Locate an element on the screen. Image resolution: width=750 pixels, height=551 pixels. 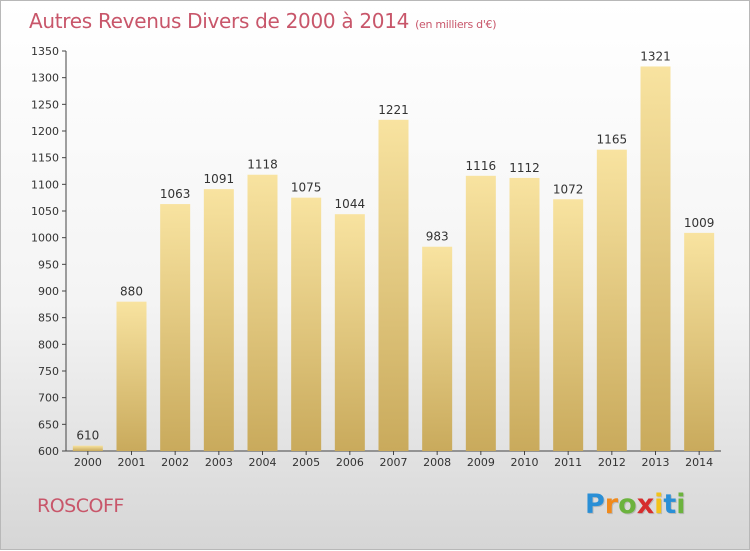
y-tick-label: 650 is located at coordinates (48, 424).